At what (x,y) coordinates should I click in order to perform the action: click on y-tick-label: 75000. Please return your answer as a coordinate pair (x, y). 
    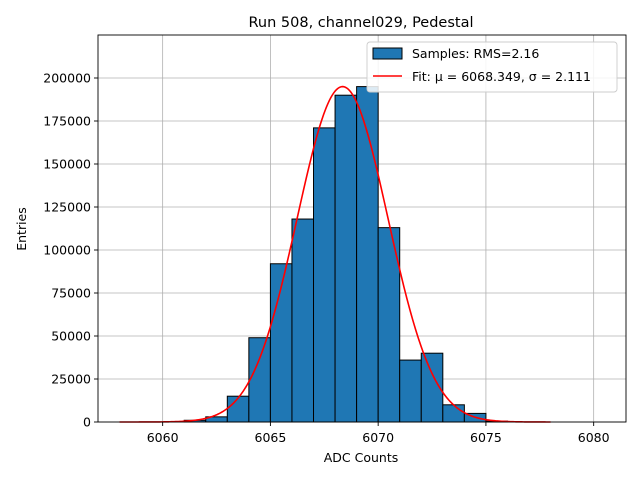
    Looking at the image, I should click on (71, 293).